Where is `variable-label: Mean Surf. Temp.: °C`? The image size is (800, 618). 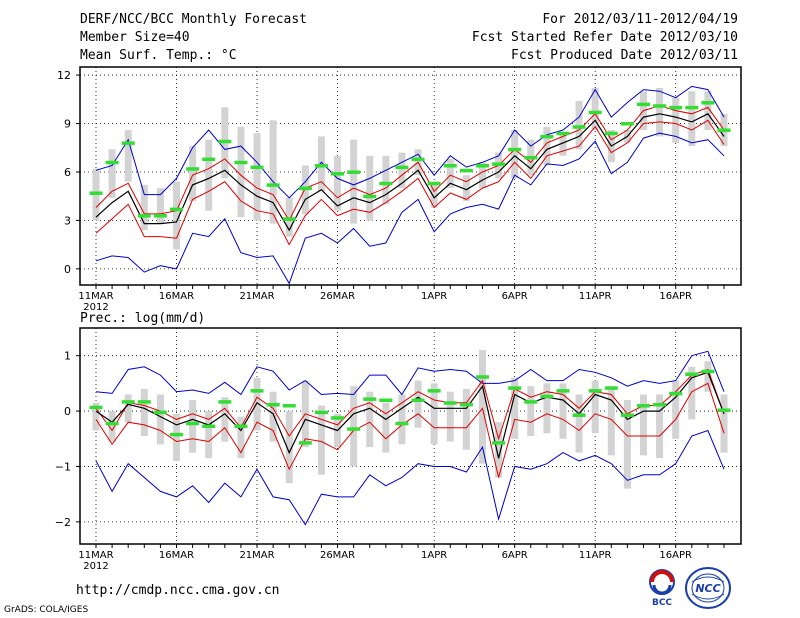 variable-label: Mean Surf. Temp.: °C is located at coordinates (158, 55).